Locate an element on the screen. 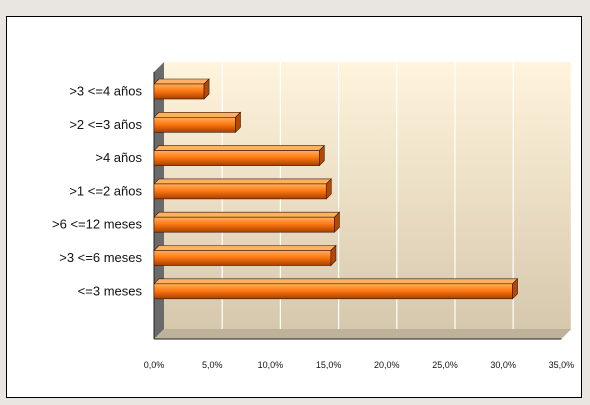 This screenshot has height=405, width=590. x-tick-label: 30,0% is located at coordinates (503, 365).